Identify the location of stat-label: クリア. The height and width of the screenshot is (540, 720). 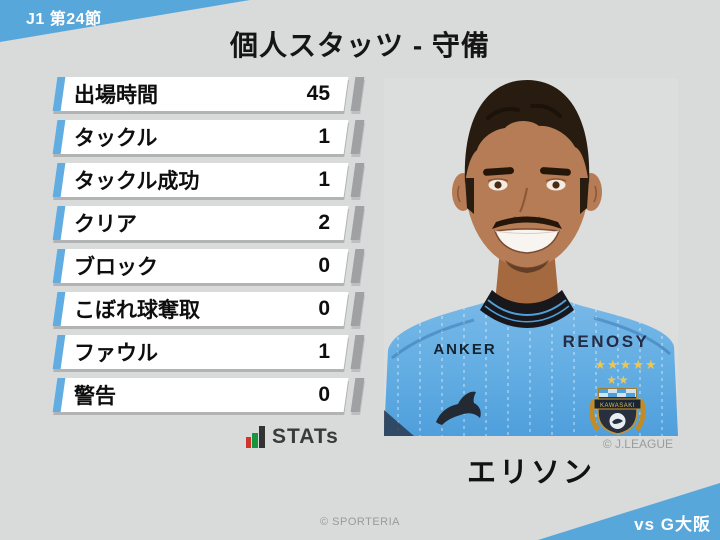
(105, 224).